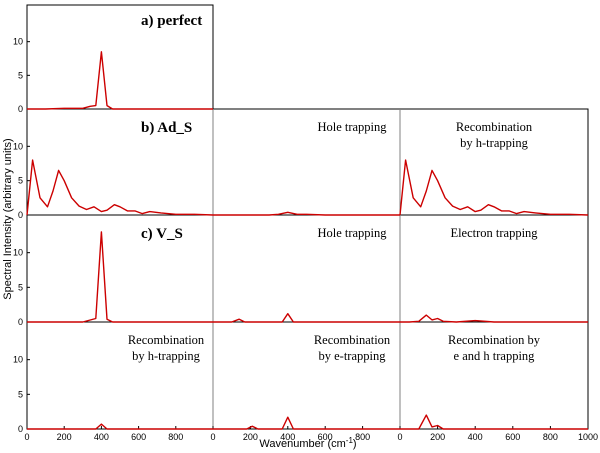  What do you see at coordinates (494, 143) in the screenshot?
I see `annotation-b3: by h-trapping` at bounding box center [494, 143].